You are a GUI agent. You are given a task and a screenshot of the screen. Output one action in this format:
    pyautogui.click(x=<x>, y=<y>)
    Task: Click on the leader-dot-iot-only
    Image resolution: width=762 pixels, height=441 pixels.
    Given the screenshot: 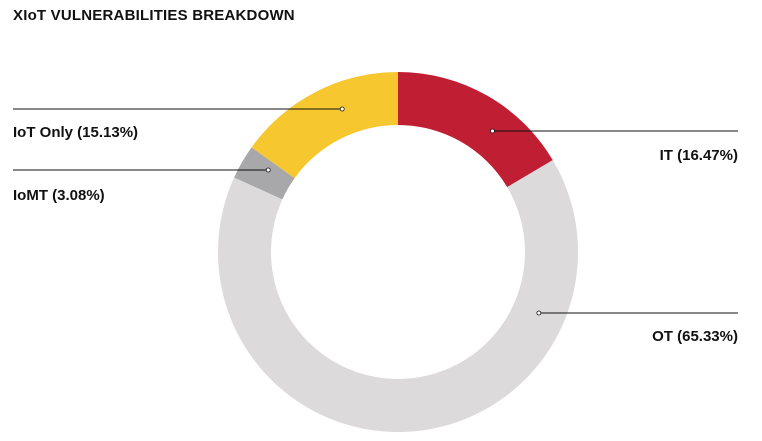 What is the action you would take?
    pyautogui.click(x=342, y=109)
    